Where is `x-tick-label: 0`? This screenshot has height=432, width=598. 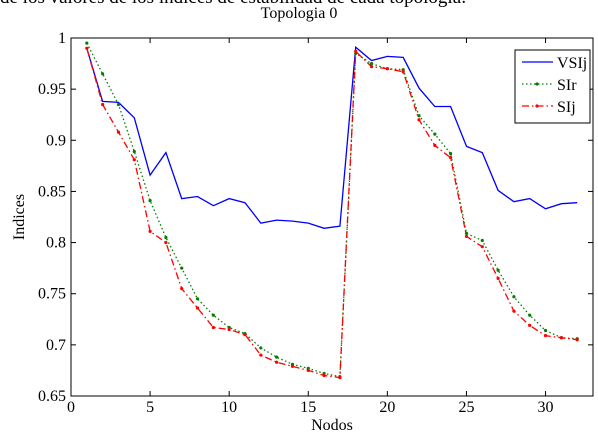
x-tick-label: 0 is located at coordinates (71, 407).